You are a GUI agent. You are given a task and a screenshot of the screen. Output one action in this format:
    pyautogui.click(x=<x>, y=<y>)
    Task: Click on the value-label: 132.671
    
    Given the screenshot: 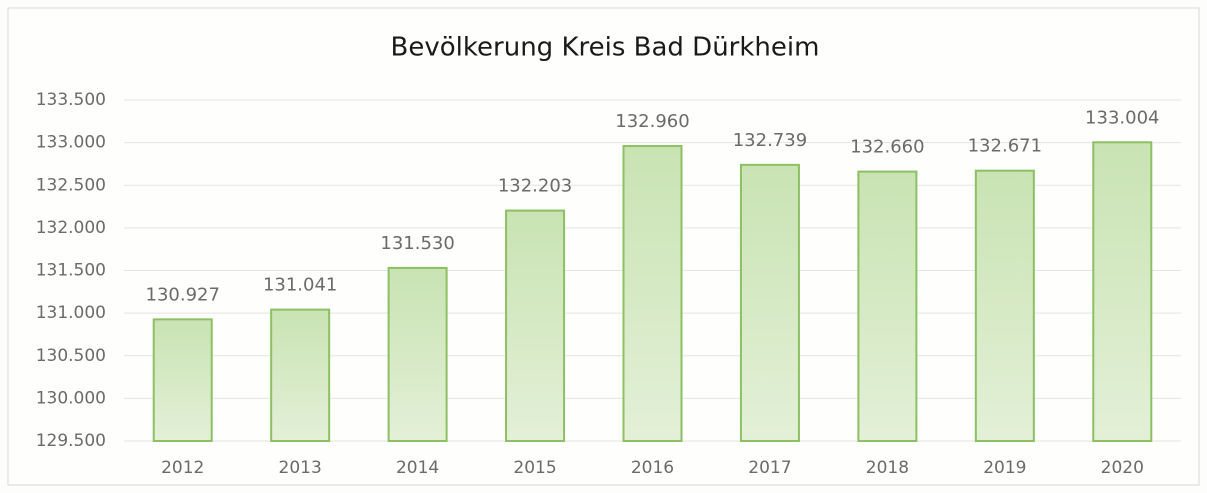 What is the action you would take?
    pyautogui.click(x=1005, y=146)
    